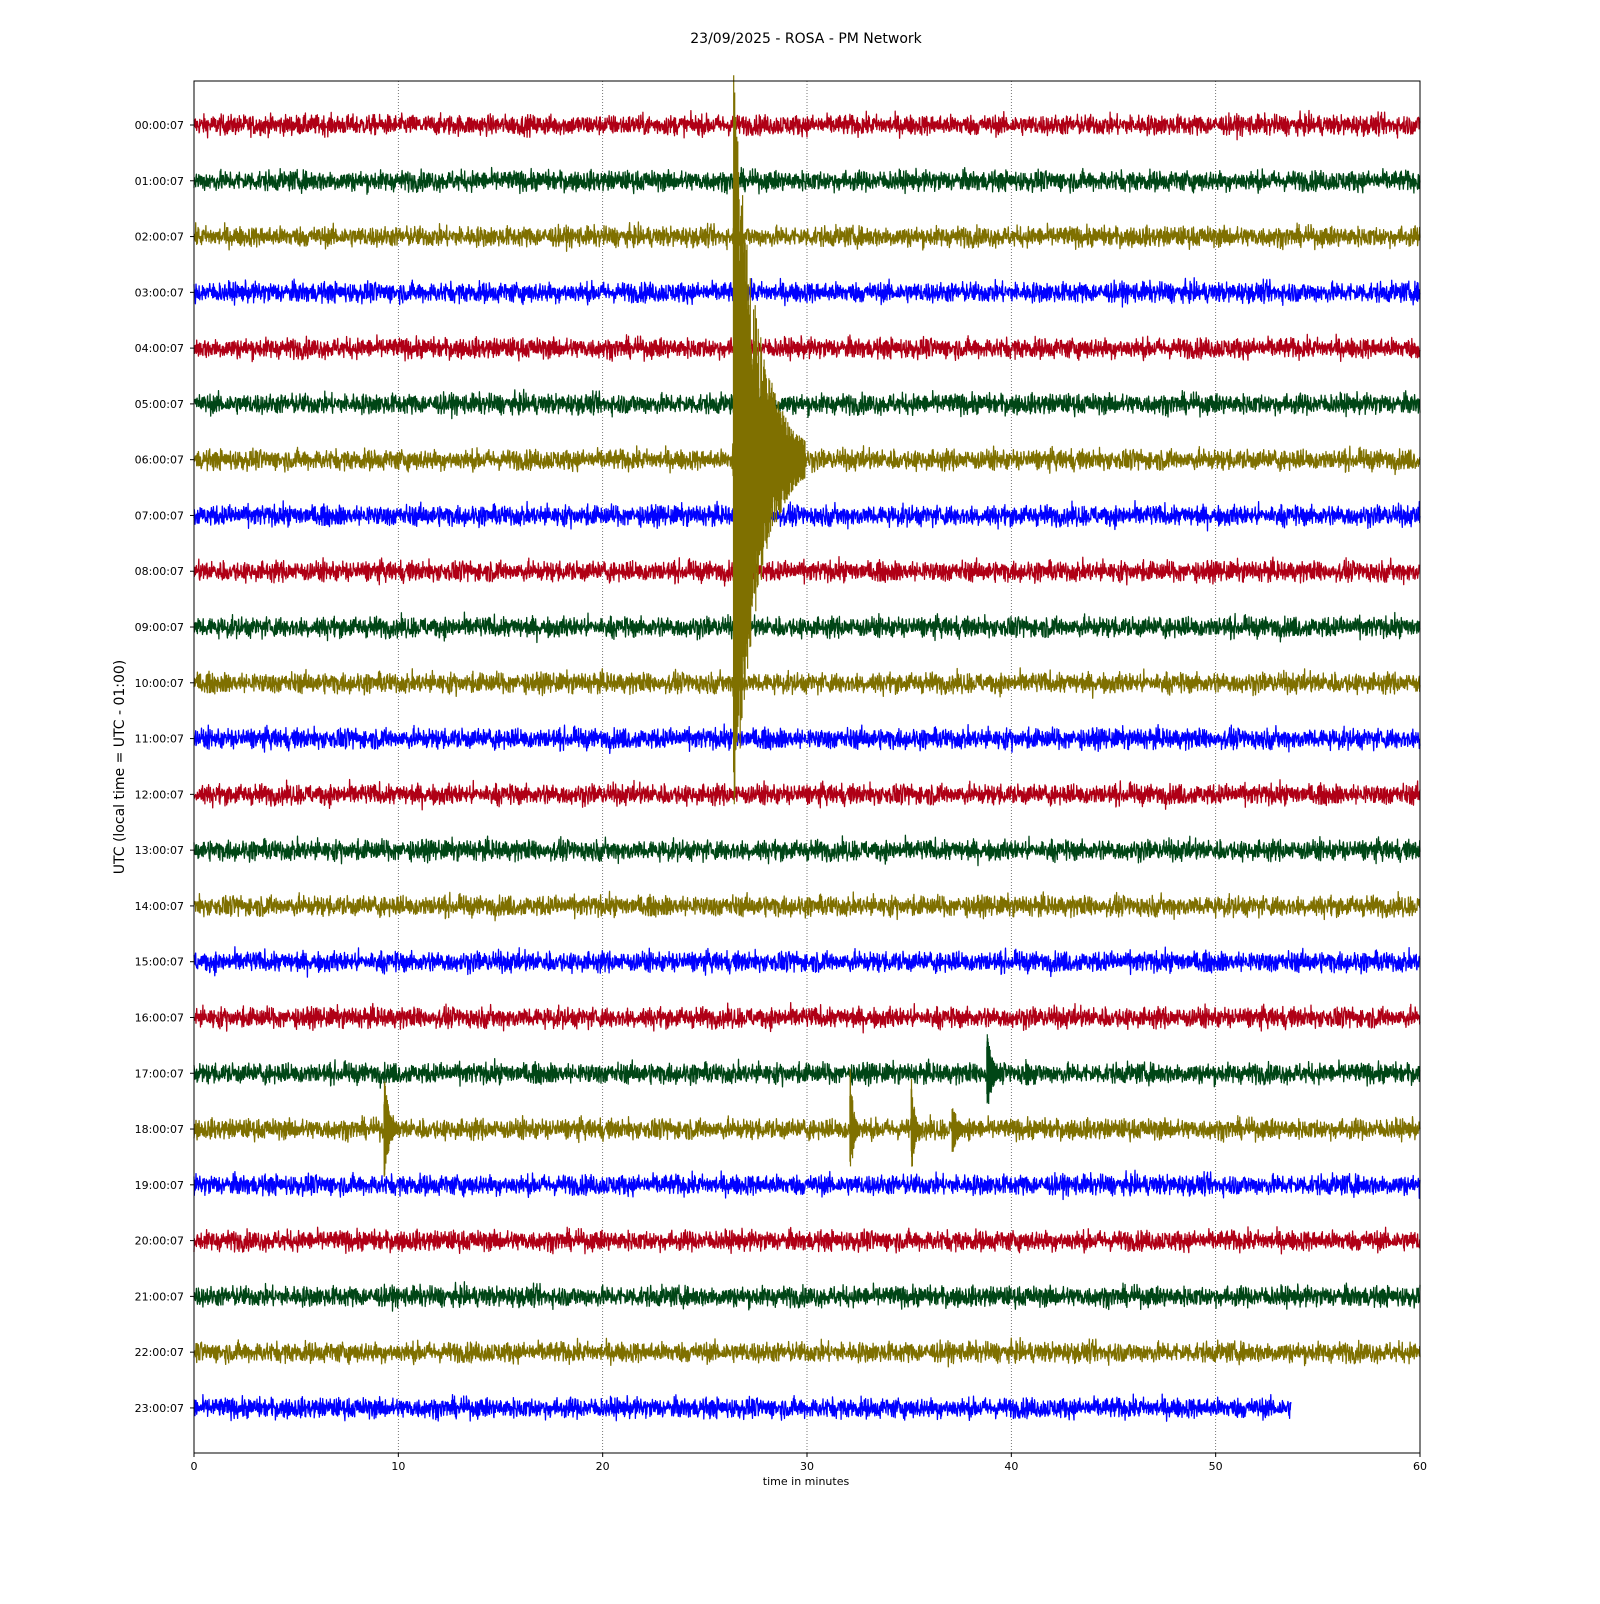  Describe the element at coordinates (159, 1017) in the screenshot. I see `y-tick-label: 16:00:07` at that location.